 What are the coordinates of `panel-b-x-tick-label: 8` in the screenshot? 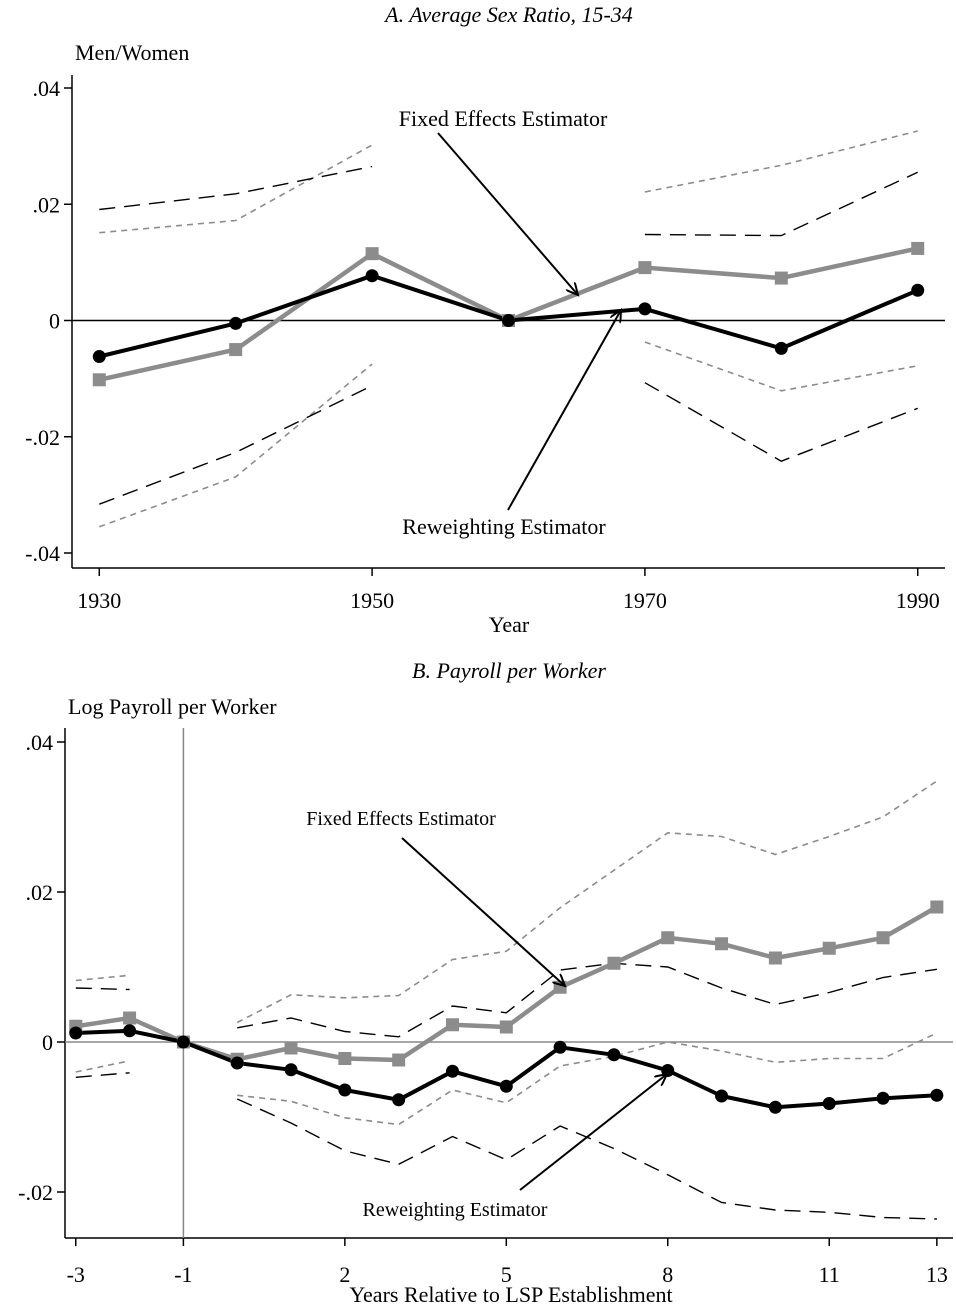 It's located at (667, 1274).